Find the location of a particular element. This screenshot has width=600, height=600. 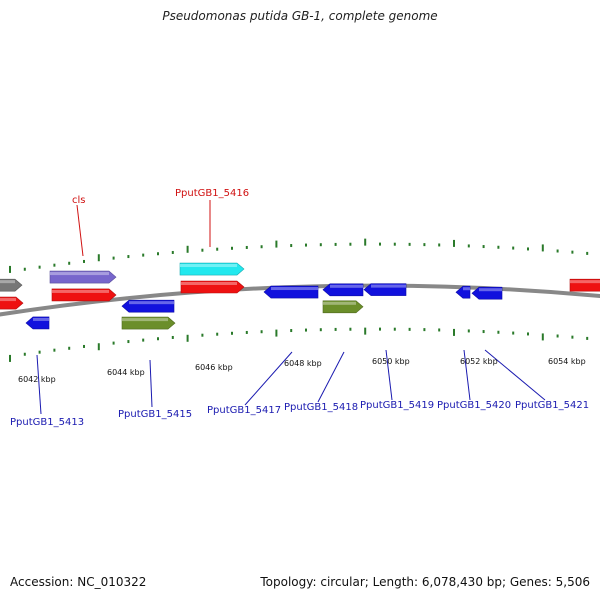

scale-label: 6042 kbp is located at coordinates (37, 379).